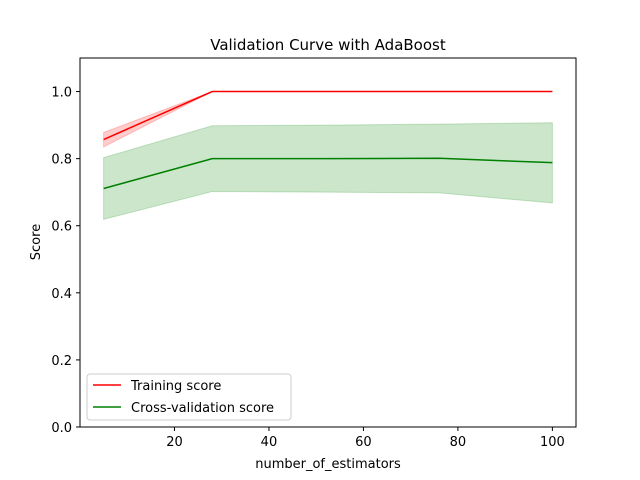 This screenshot has height=480, width=640. Describe the element at coordinates (458, 442) in the screenshot. I see `x-tick-label: 80` at that location.